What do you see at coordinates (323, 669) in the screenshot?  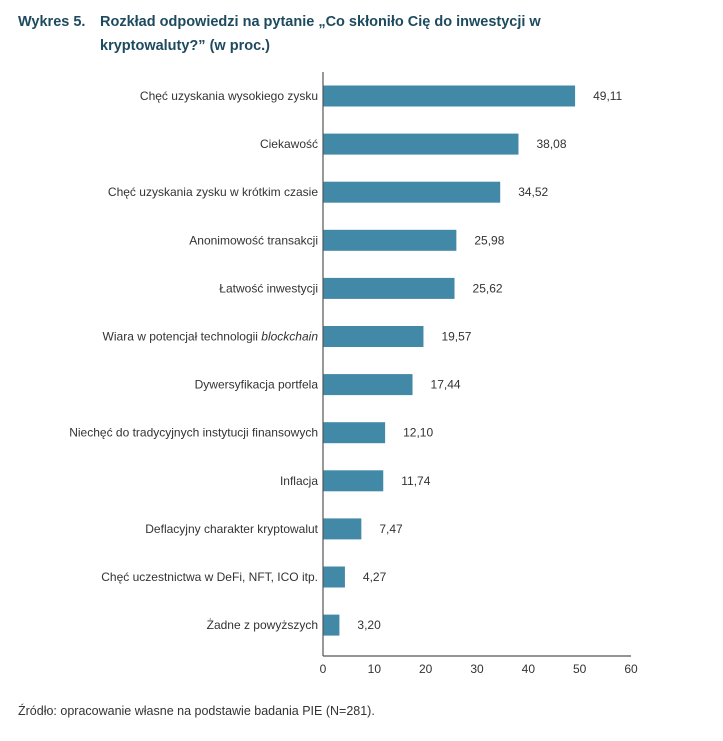 I see `x-tick-label: 0` at bounding box center [323, 669].